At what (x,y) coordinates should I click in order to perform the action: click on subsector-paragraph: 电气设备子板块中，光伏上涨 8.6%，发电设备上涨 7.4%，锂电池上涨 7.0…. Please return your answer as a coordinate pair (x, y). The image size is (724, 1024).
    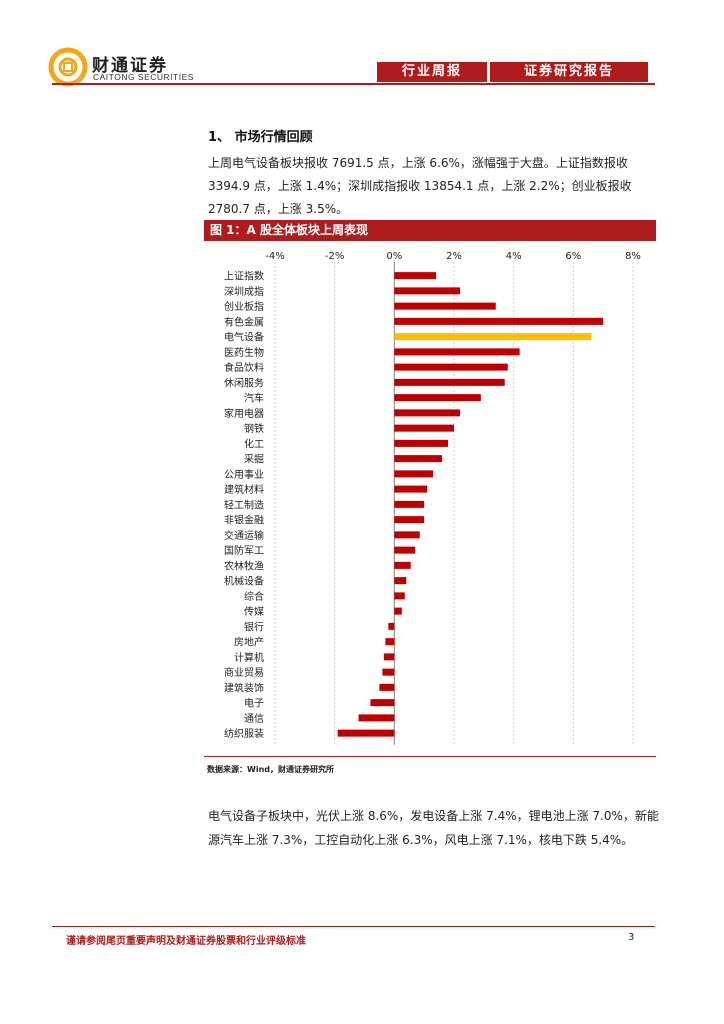
    Looking at the image, I should click on (433, 828).